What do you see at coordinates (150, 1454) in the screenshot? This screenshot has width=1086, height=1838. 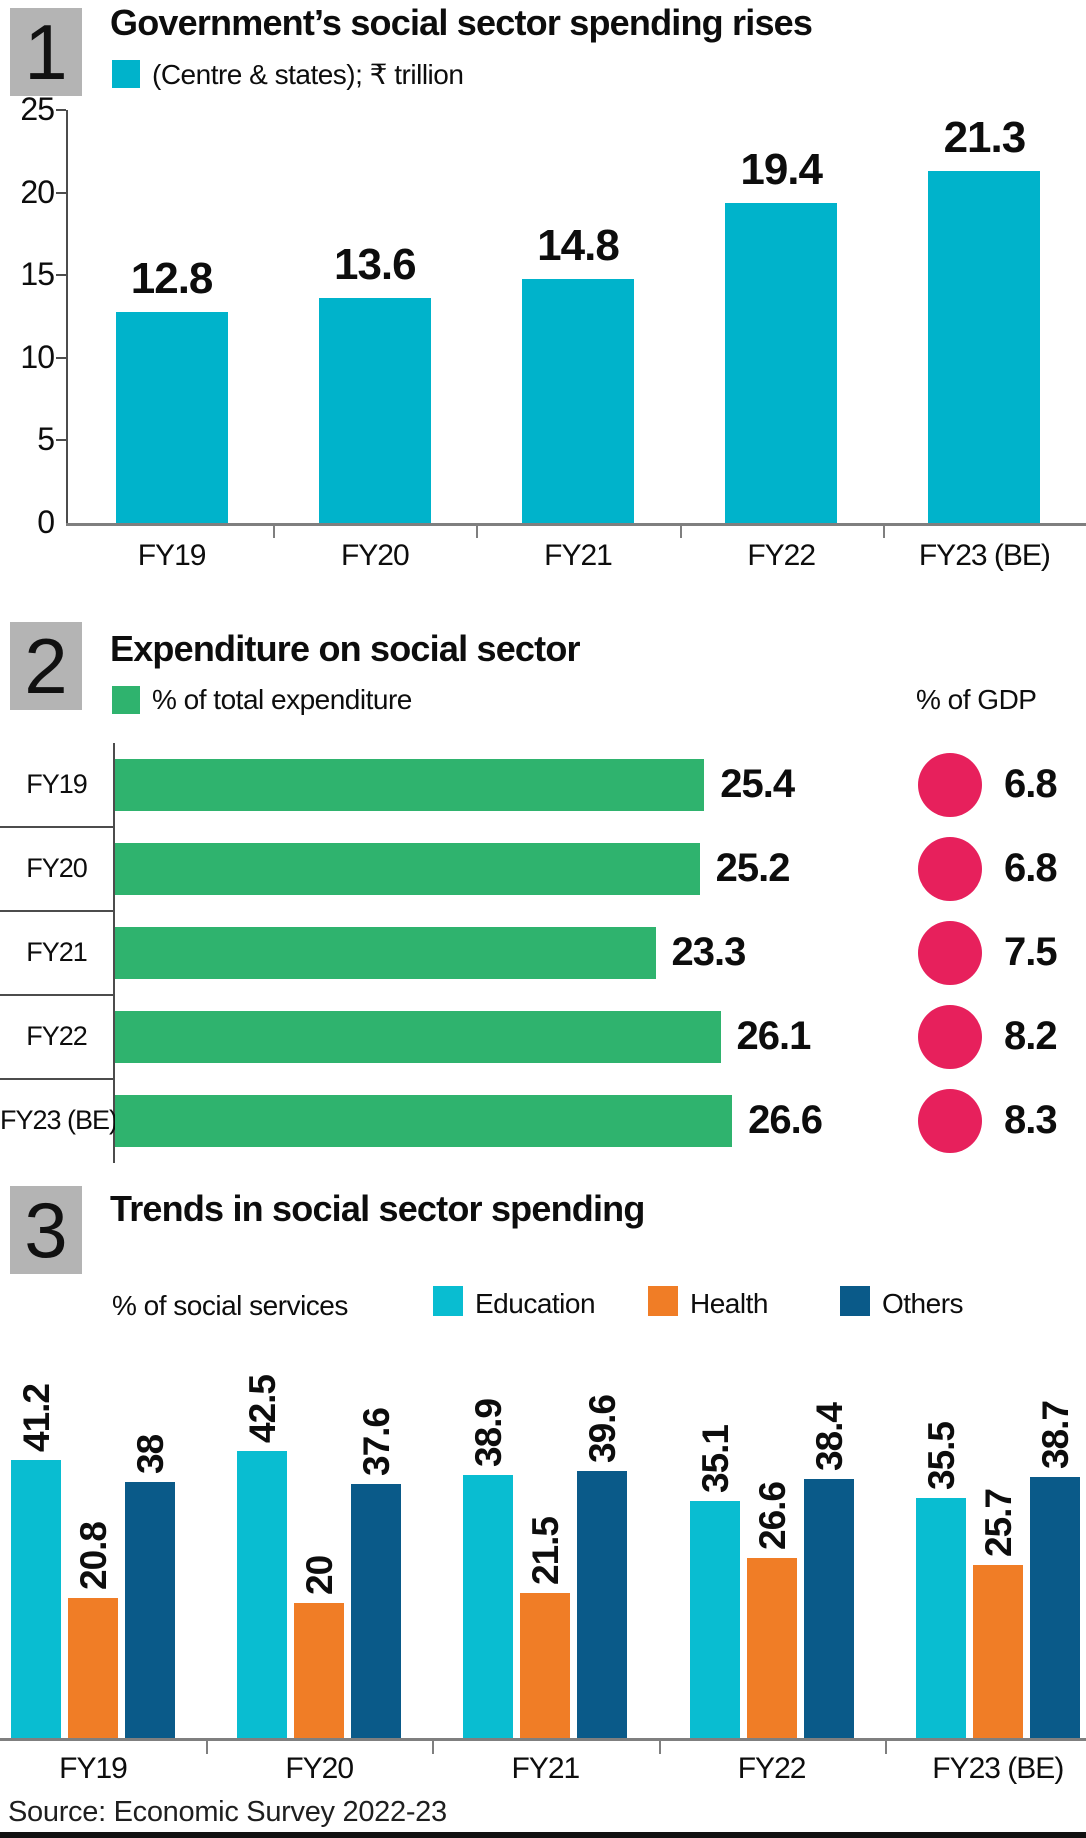 I see `bar-value-others-fy19: 38` at bounding box center [150, 1454].